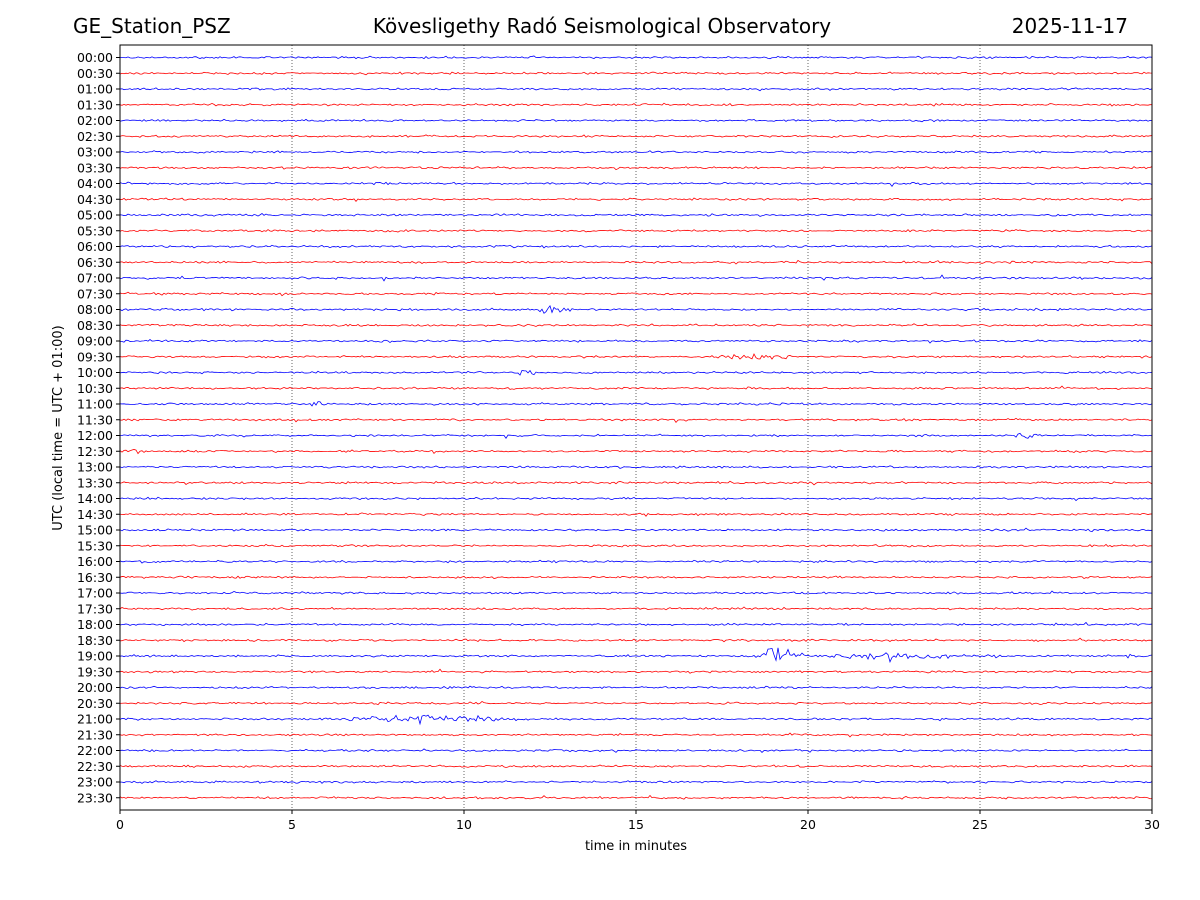 The width and height of the screenshot is (1200, 900). What do you see at coordinates (95, 687) in the screenshot?
I see `y-tick-label: 20:00` at bounding box center [95, 687].